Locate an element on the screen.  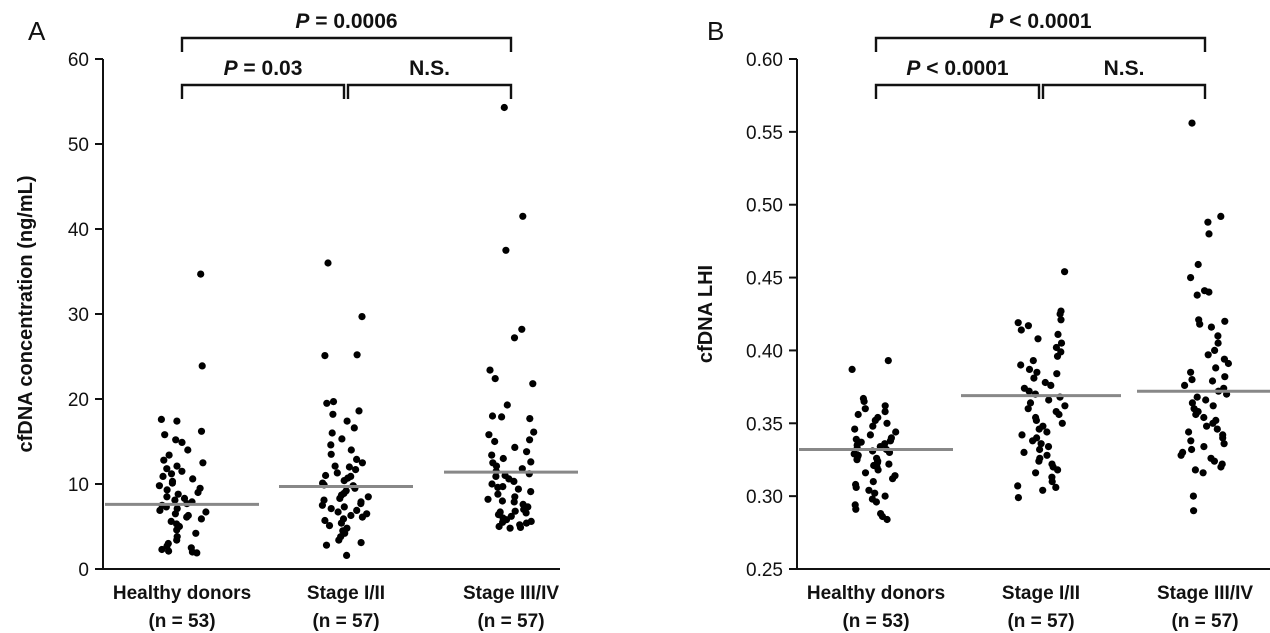
p-value-text: = 0.0006 is located at coordinates (353, 21).